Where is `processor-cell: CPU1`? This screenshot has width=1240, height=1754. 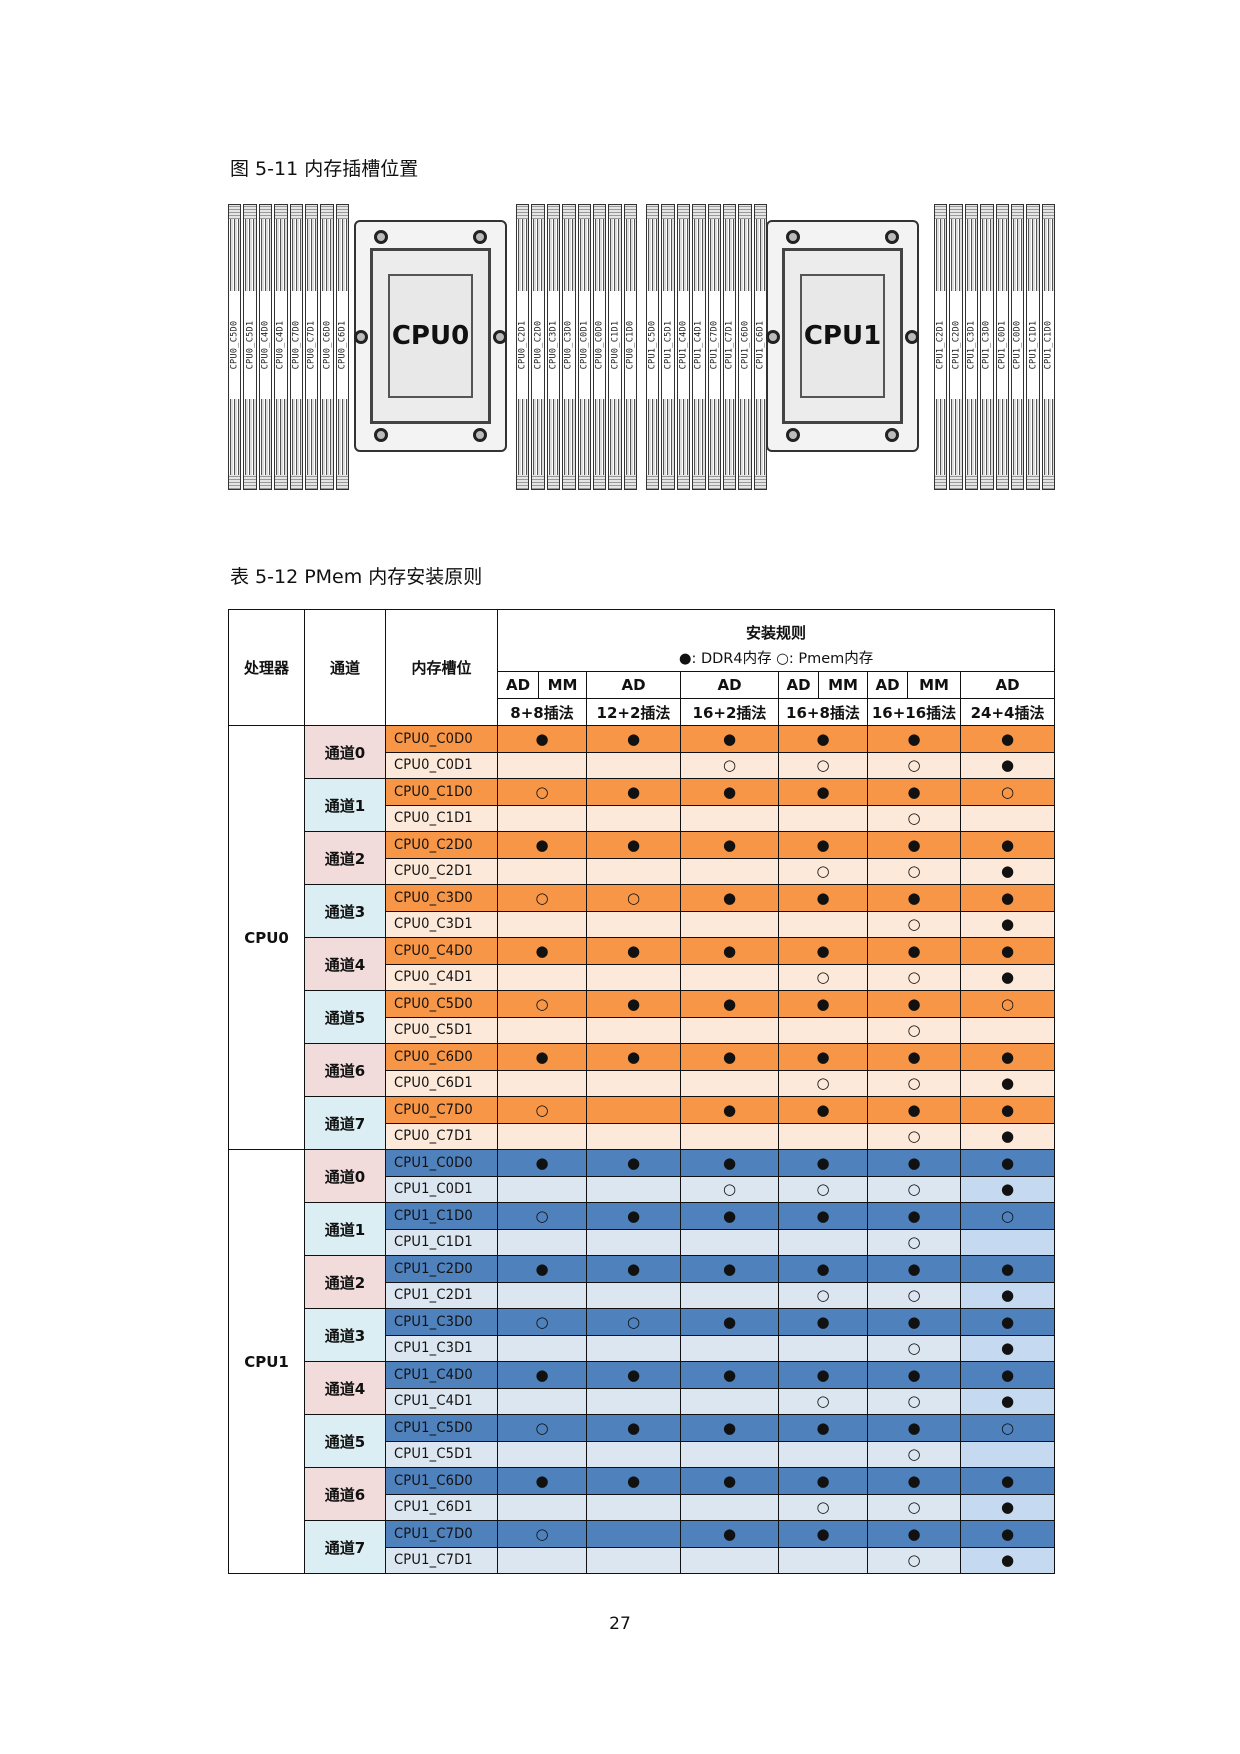
processor-cell: CPU1 is located at coordinates (266, 1361).